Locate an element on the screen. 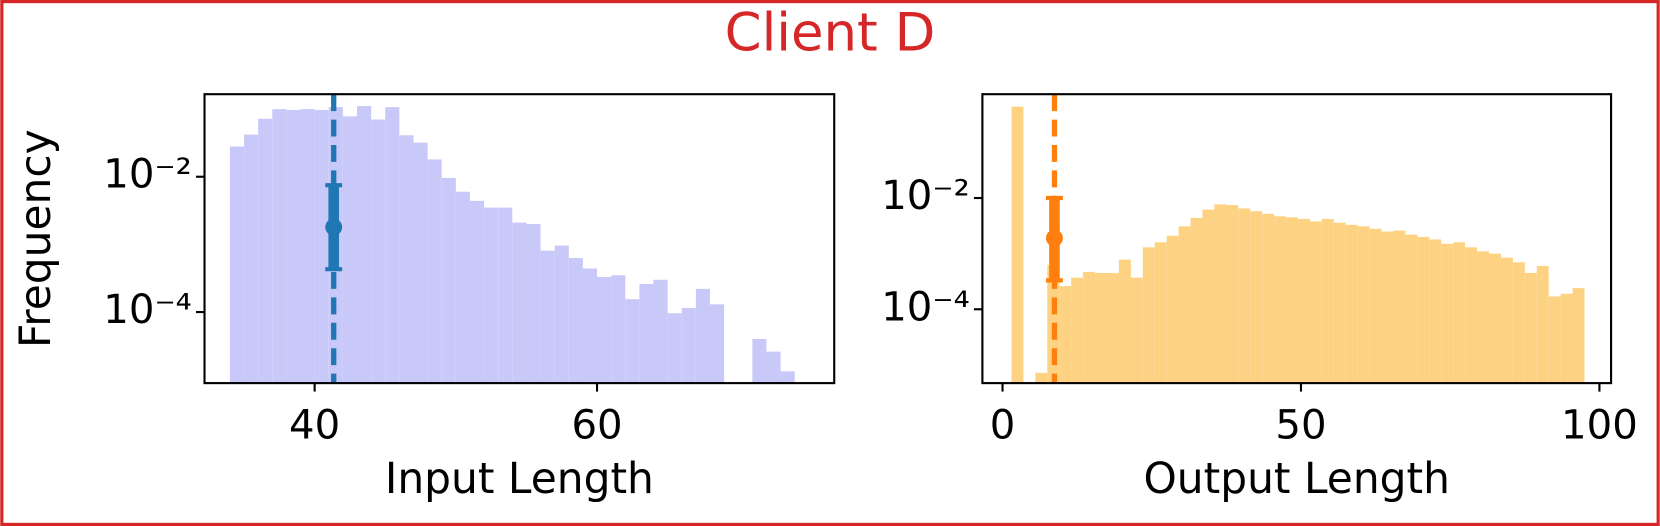  x-tick-label: 60 is located at coordinates (596, 426).